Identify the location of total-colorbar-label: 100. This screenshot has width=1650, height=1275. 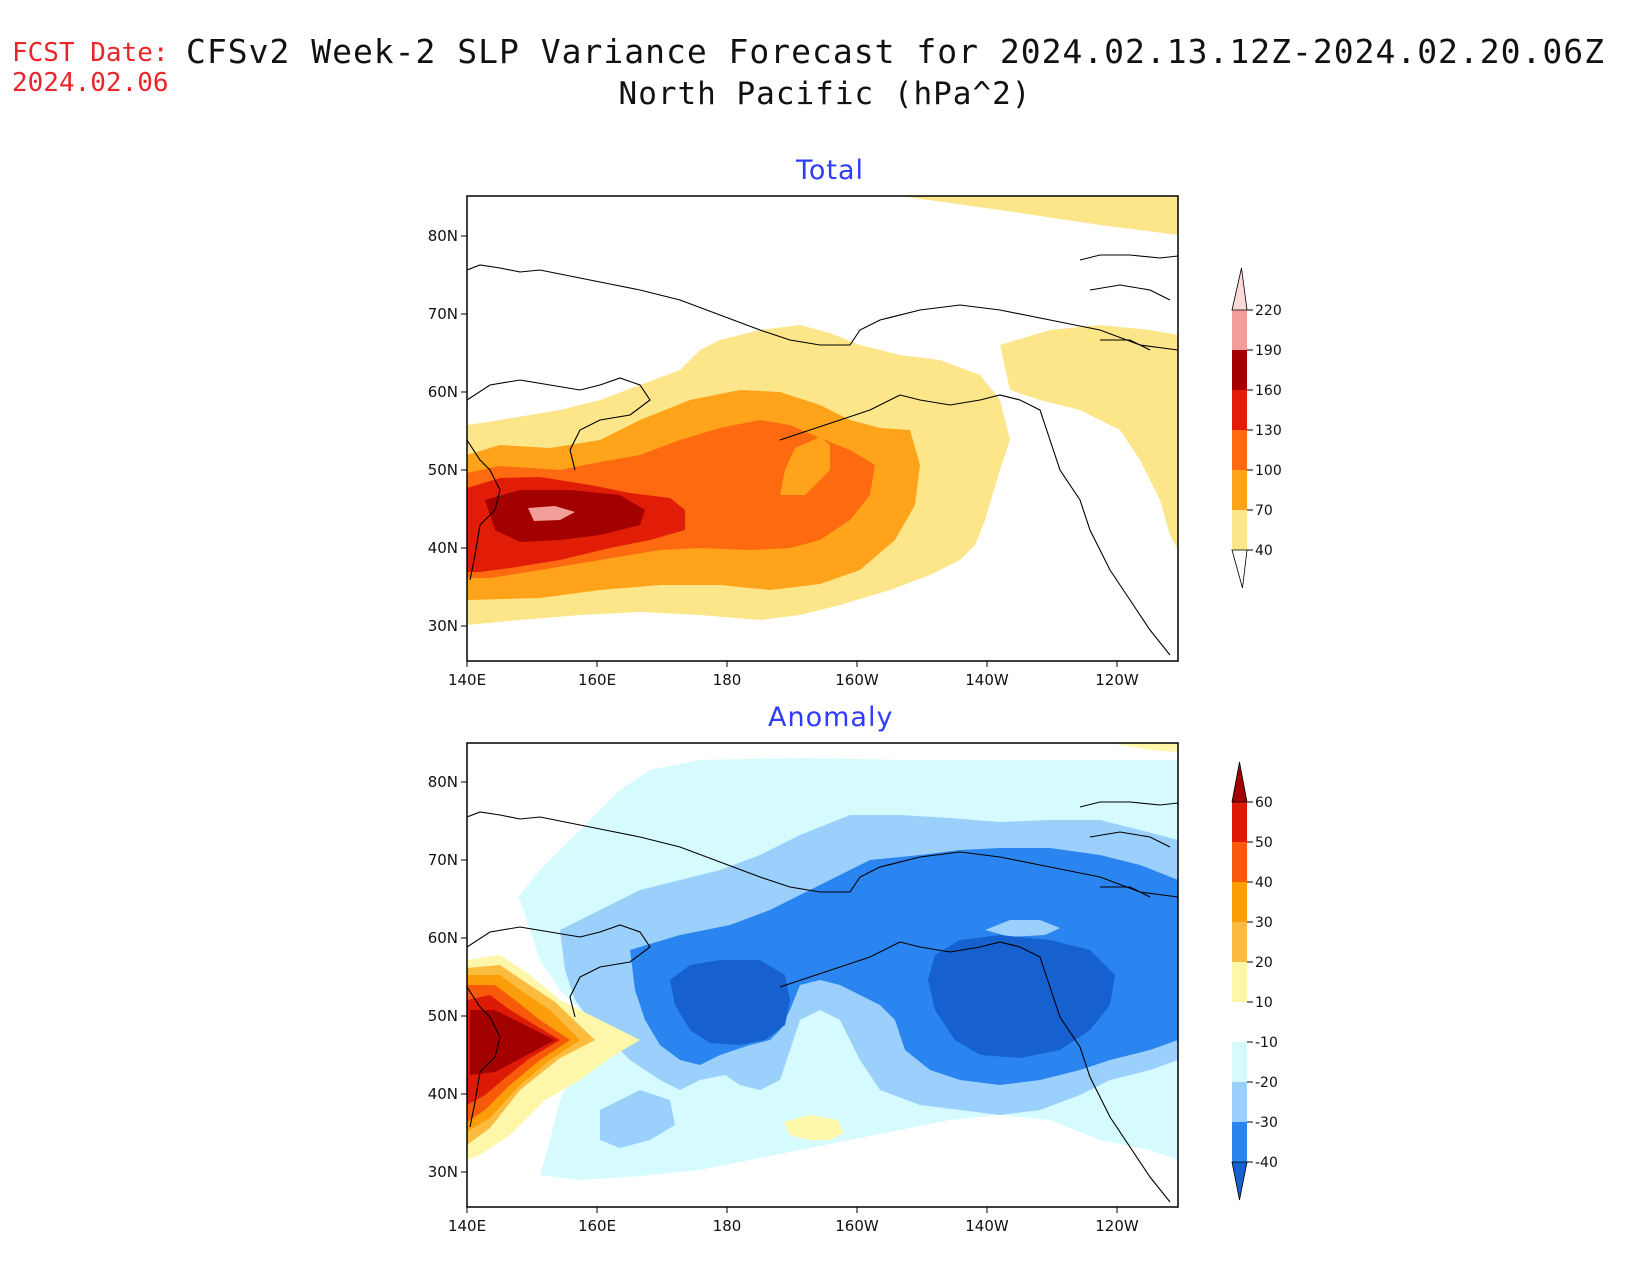
(1268, 471).